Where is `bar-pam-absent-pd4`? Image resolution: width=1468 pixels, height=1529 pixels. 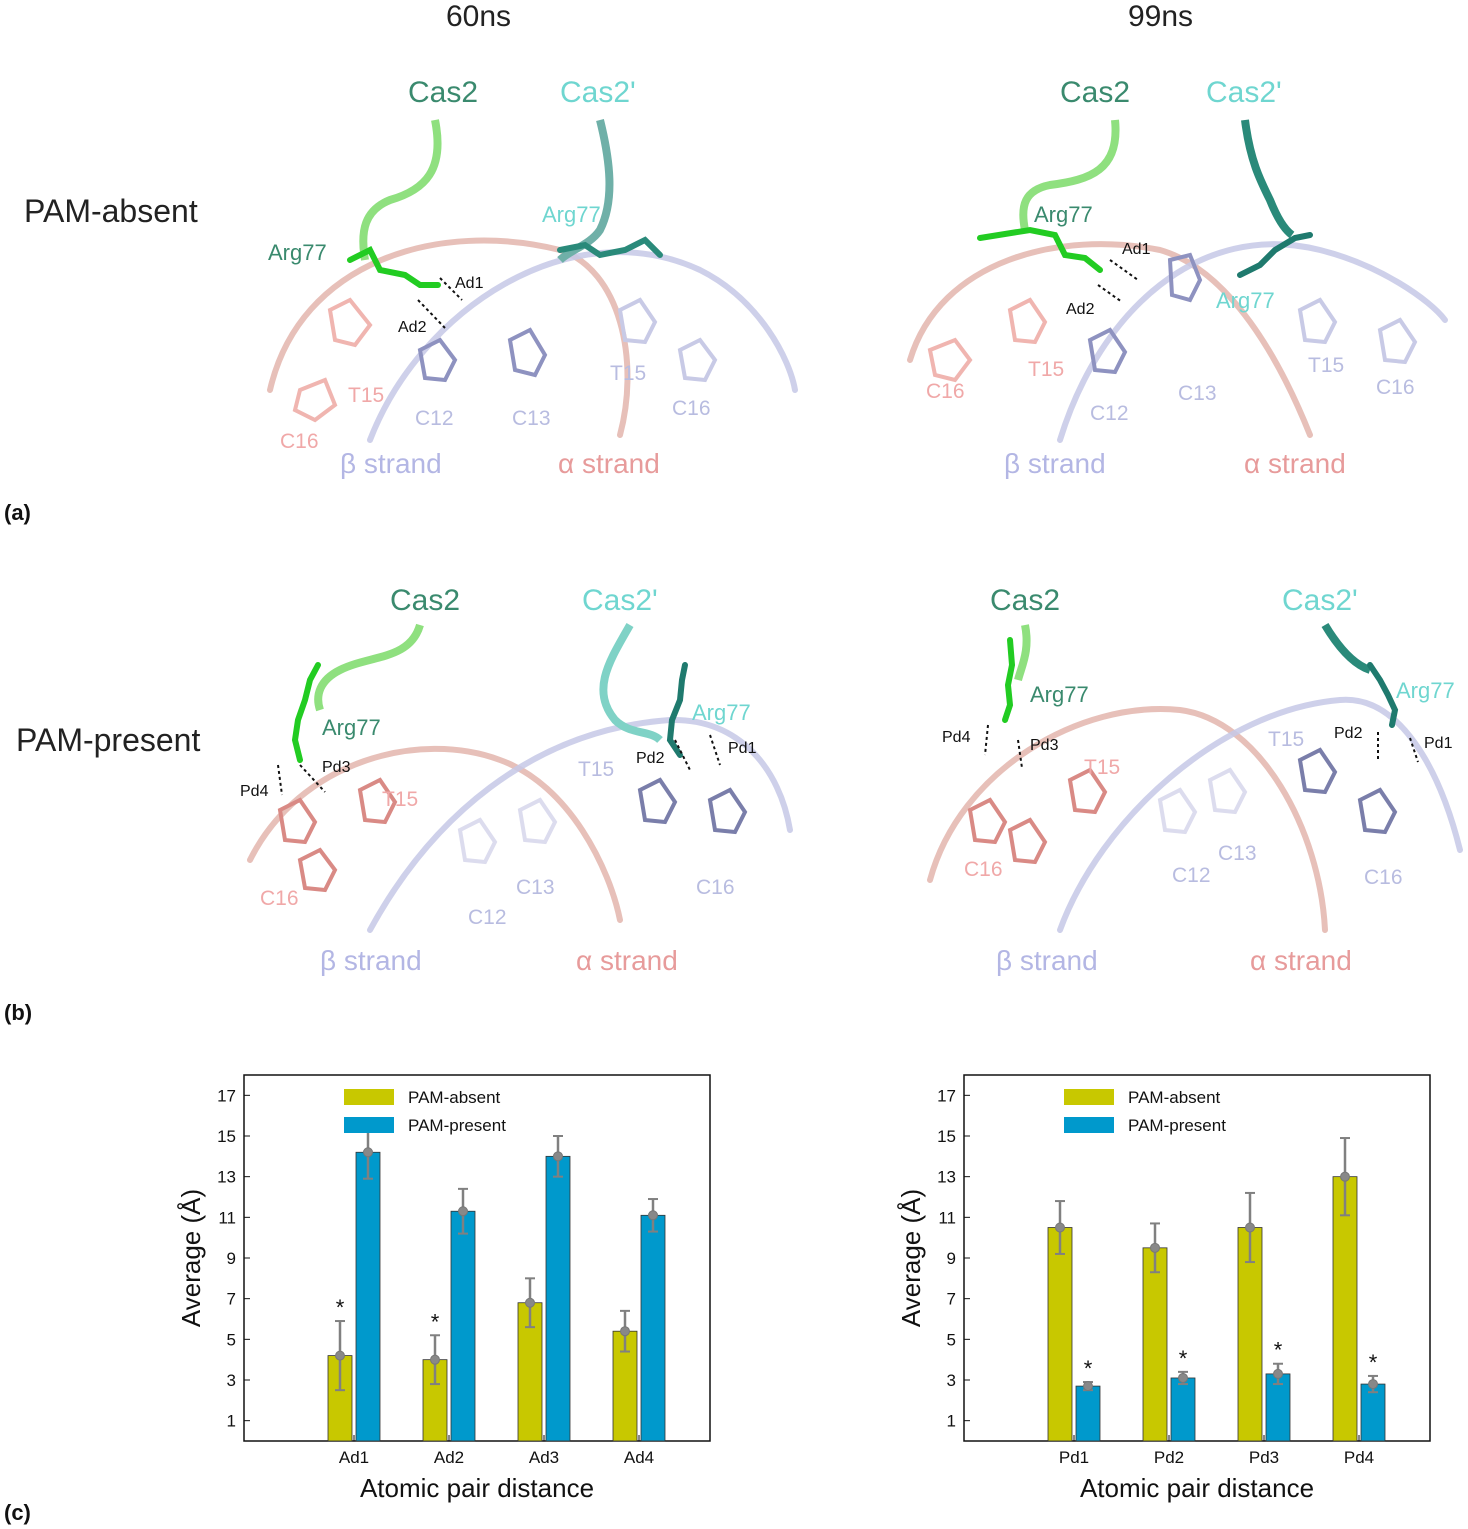 bar-pam-absent-pd4 is located at coordinates (1345, 1309).